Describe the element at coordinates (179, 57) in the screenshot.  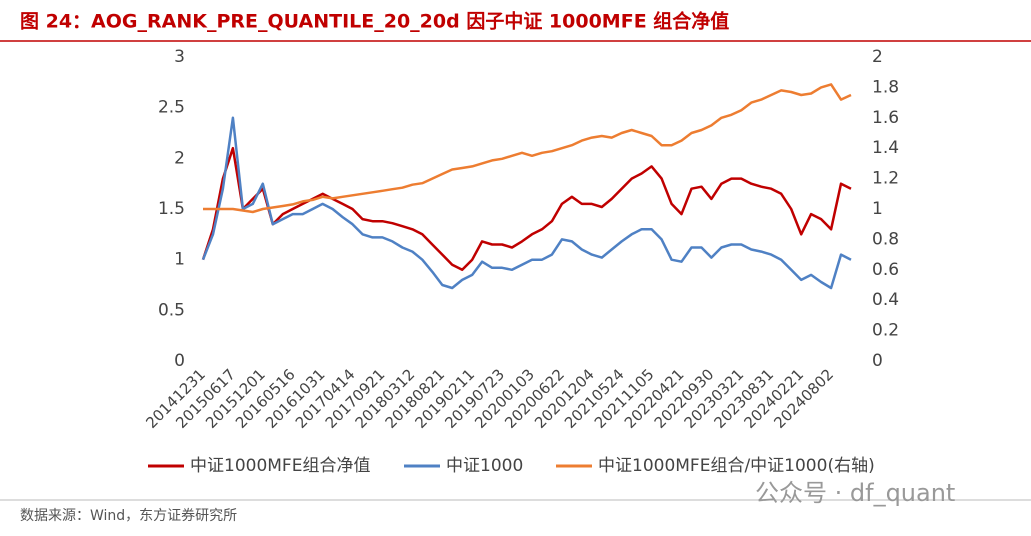
I see `y-tick-label: 3` at that location.